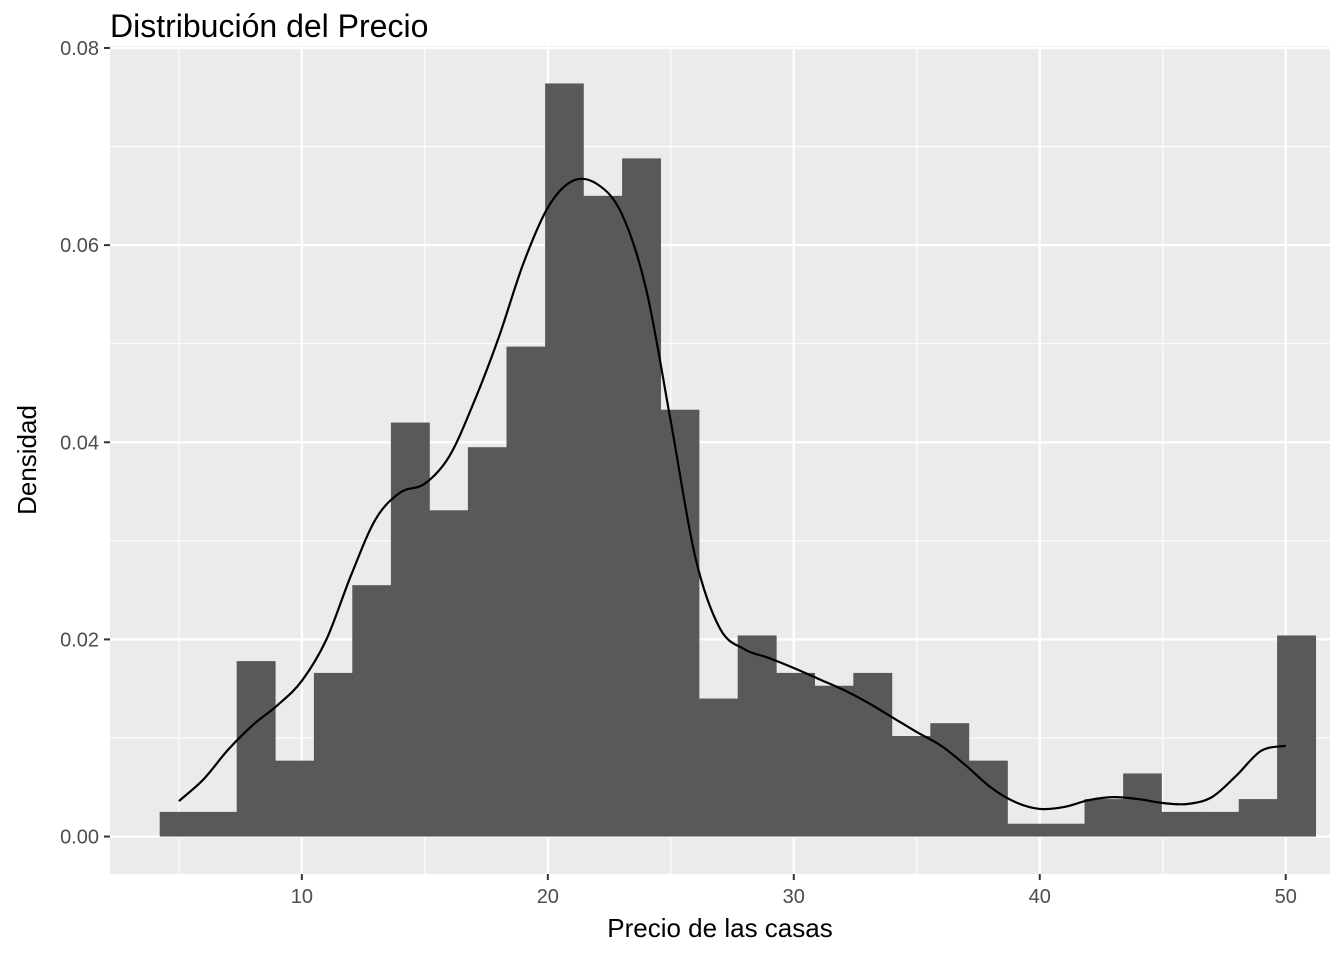 This screenshot has height=960, width=1344. Describe the element at coordinates (79, 838) in the screenshot. I see `y-tick-label: 0.00` at that location.